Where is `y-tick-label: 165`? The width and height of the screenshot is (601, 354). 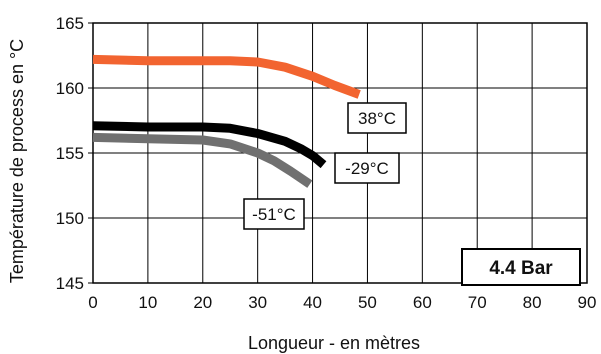 y-tick-label: 165 is located at coordinates (70, 23).